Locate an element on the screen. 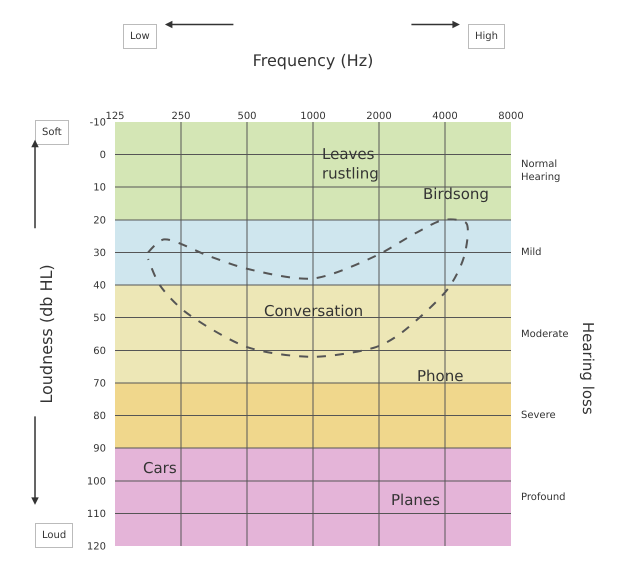  band-label: Normal Hearing is located at coordinates (540, 171).